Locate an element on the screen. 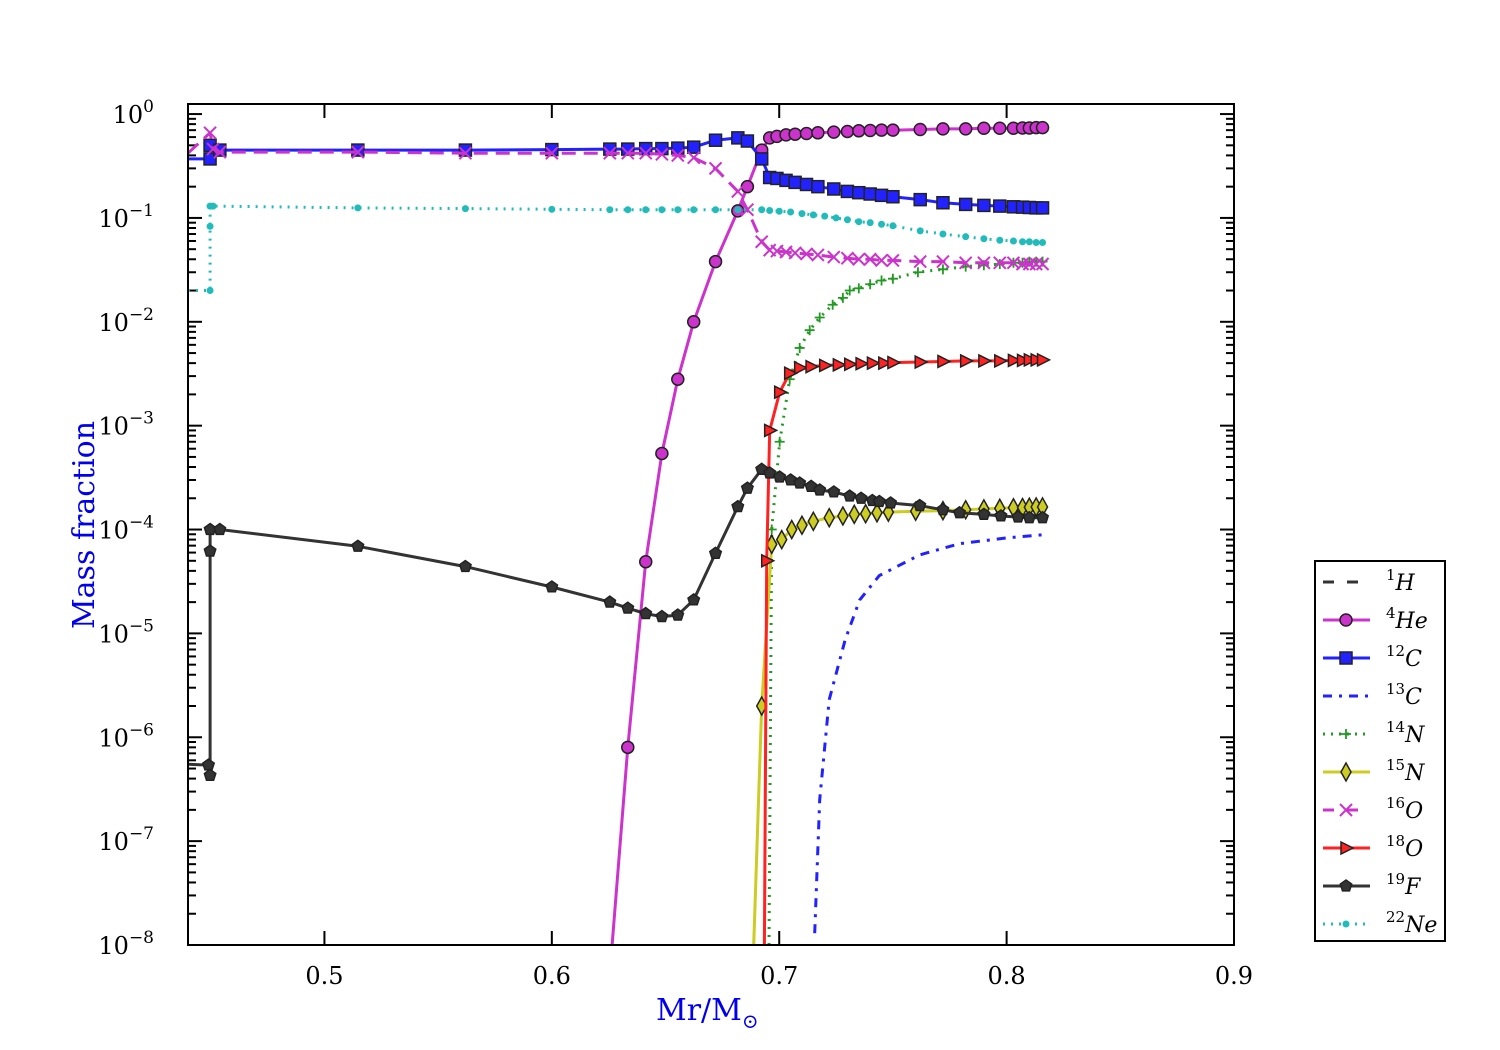 This screenshot has width=1500, height=1050. legend-mass-number: 4 is located at coordinates (1391, 613).